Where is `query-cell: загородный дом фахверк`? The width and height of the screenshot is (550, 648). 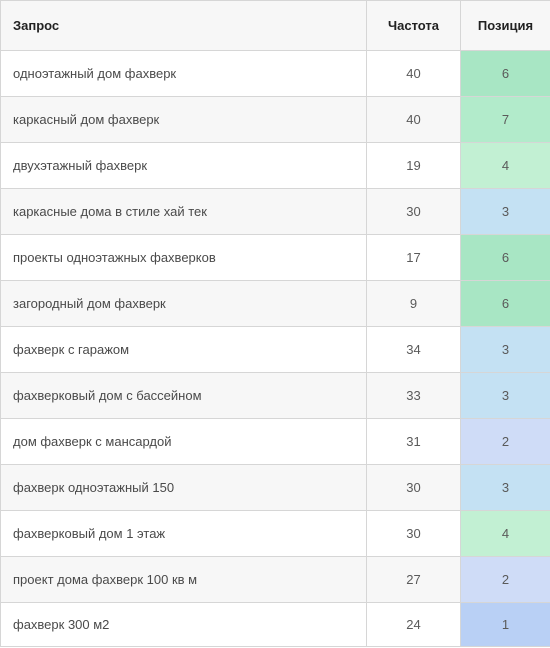
query-cell: загородный дом фахверк is located at coordinates (183, 303).